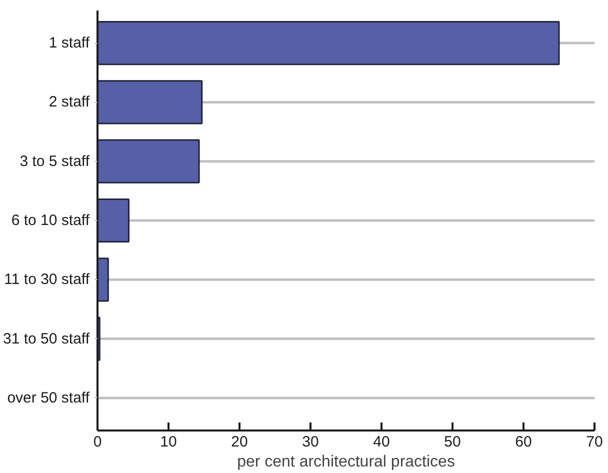  I want to click on y-tick-label: 2 staff, so click(69, 102).